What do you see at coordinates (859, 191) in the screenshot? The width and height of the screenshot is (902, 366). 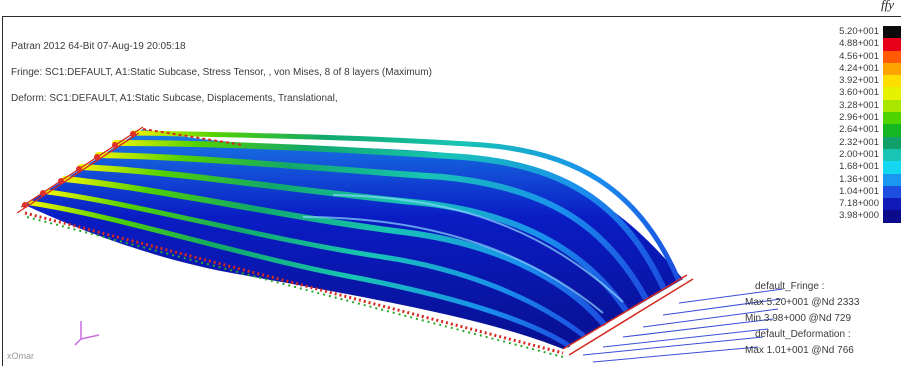 I see `legend-value: 1.04+001` at bounding box center [859, 191].